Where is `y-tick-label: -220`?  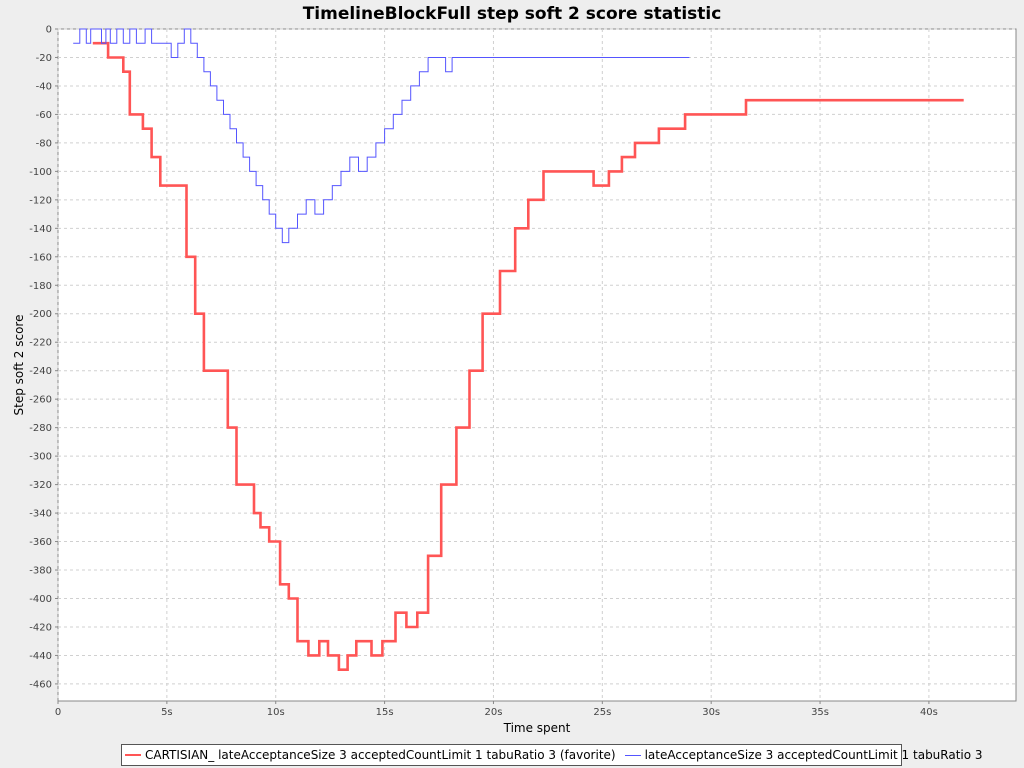
y-tick-label: -220 is located at coordinates (40, 343).